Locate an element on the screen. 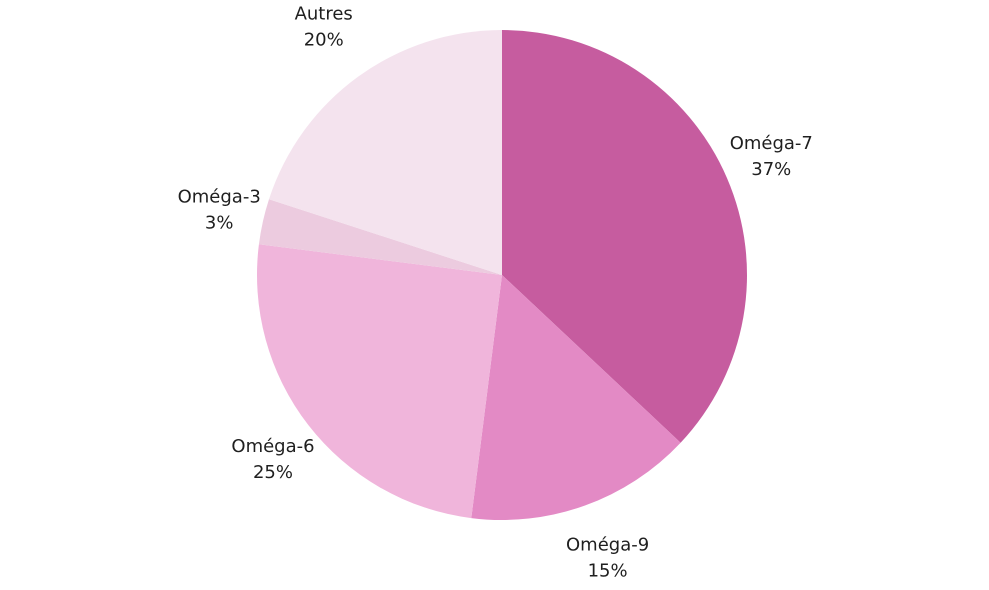  slice-name-label: Autres is located at coordinates (324, 13).